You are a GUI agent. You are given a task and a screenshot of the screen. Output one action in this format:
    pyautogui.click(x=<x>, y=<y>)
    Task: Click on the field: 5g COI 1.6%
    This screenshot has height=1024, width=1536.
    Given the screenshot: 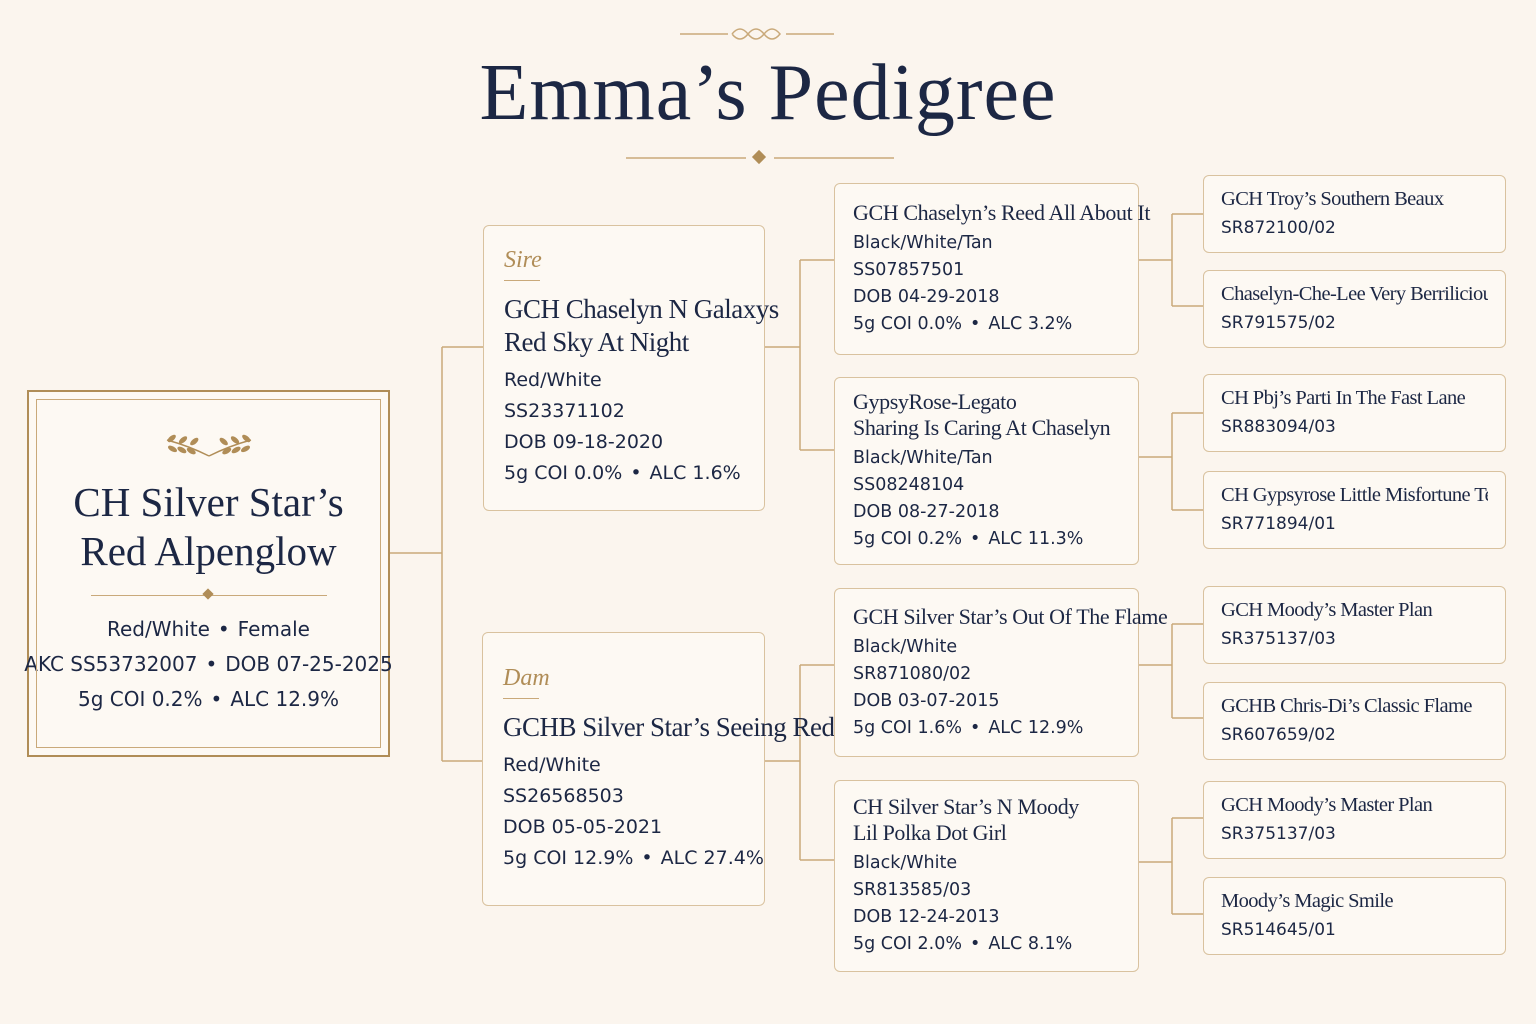 What is the action you would take?
    pyautogui.click(x=907, y=727)
    